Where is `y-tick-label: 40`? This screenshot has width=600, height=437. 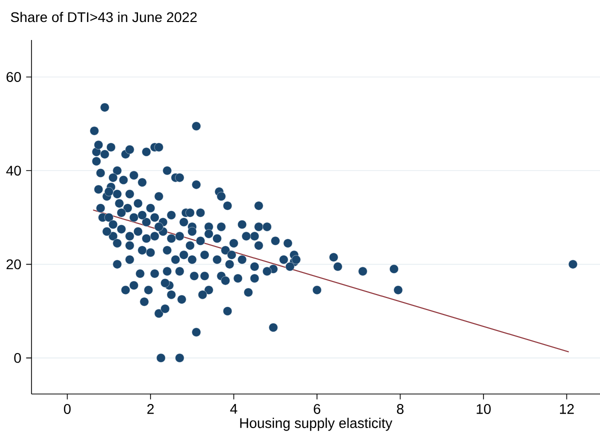 y-tick-label: 40 is located at coordinates (13, 171).